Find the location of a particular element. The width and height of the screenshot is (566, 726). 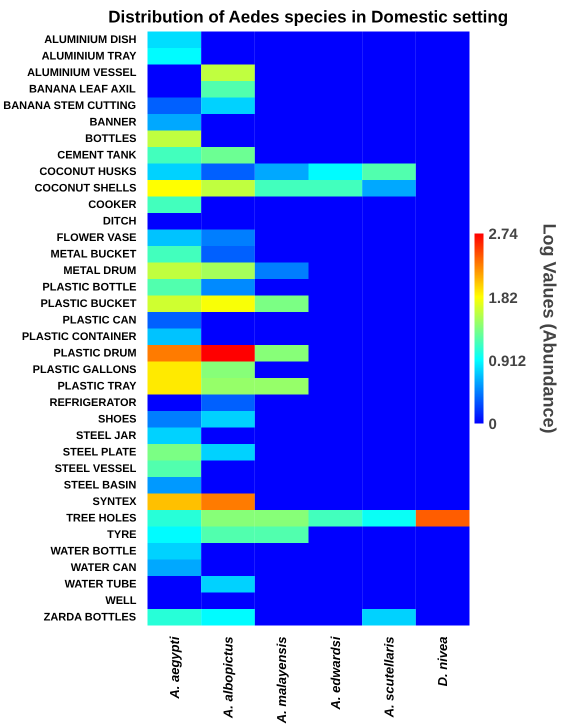

y-tick-label: BOTTLES is located at coordinates (111, 138).